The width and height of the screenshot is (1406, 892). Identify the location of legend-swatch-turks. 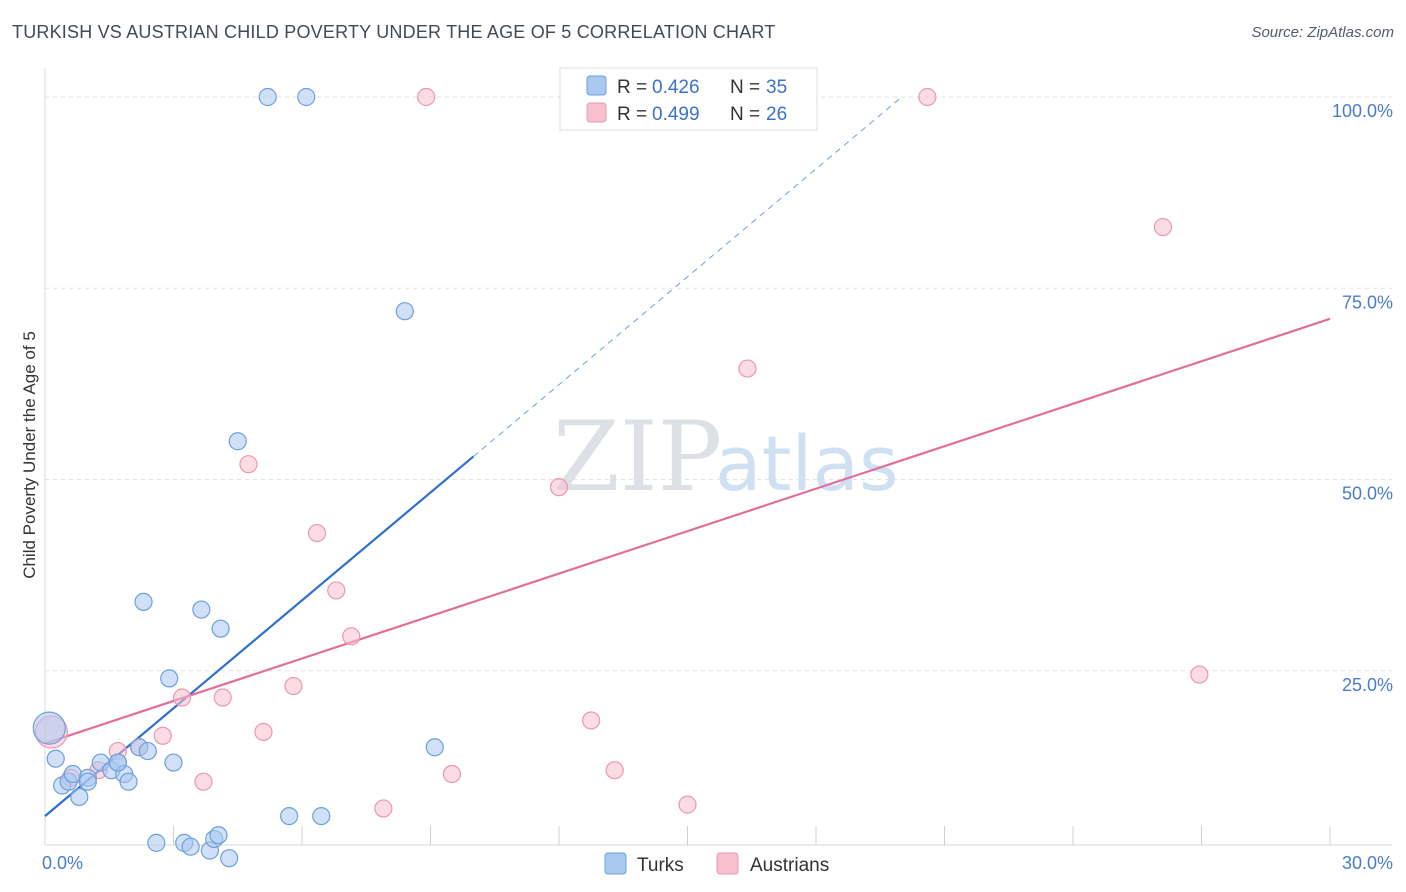
(596, 85).